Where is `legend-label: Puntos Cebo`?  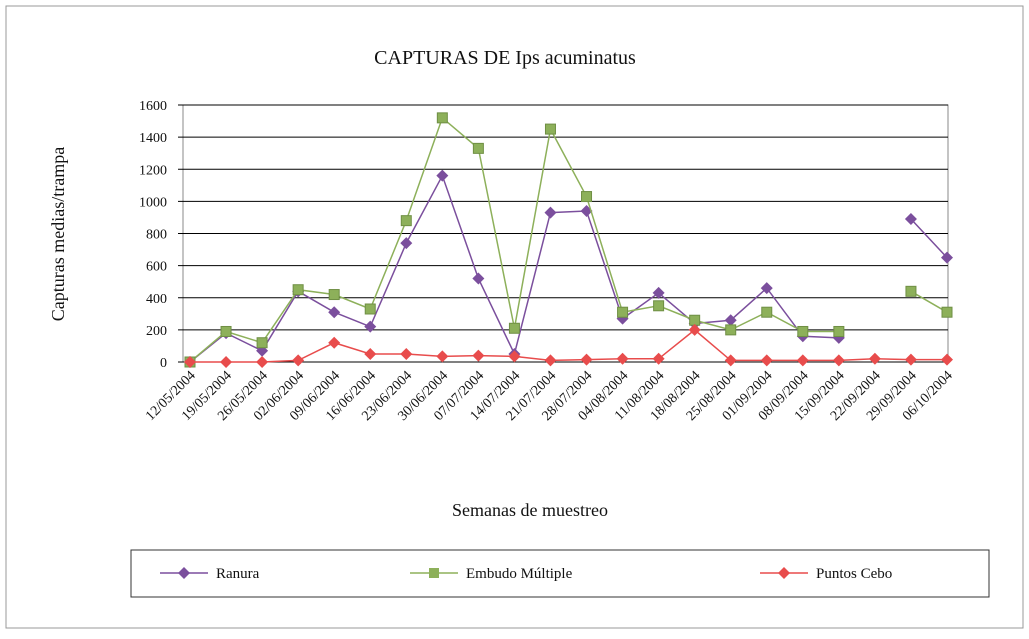
legend-label: Puntos Cebo is located at coordinates (854, 574).